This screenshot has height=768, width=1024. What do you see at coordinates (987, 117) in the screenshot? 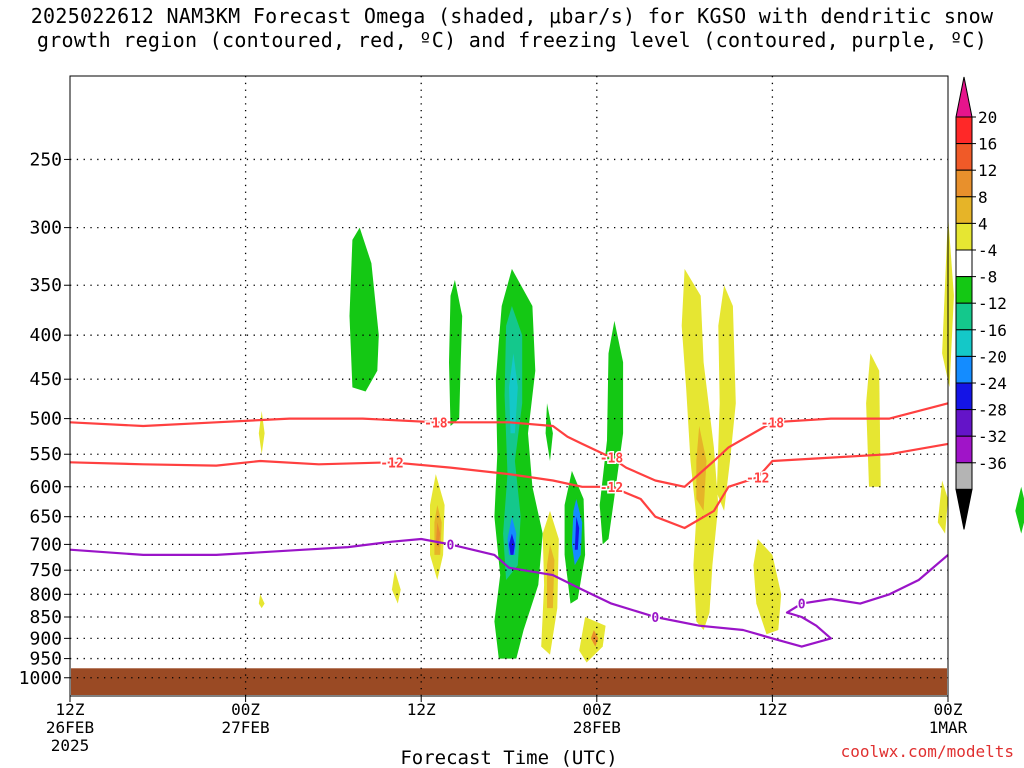
I see `colorbar-label: 20` at bounding box center [987, 117].